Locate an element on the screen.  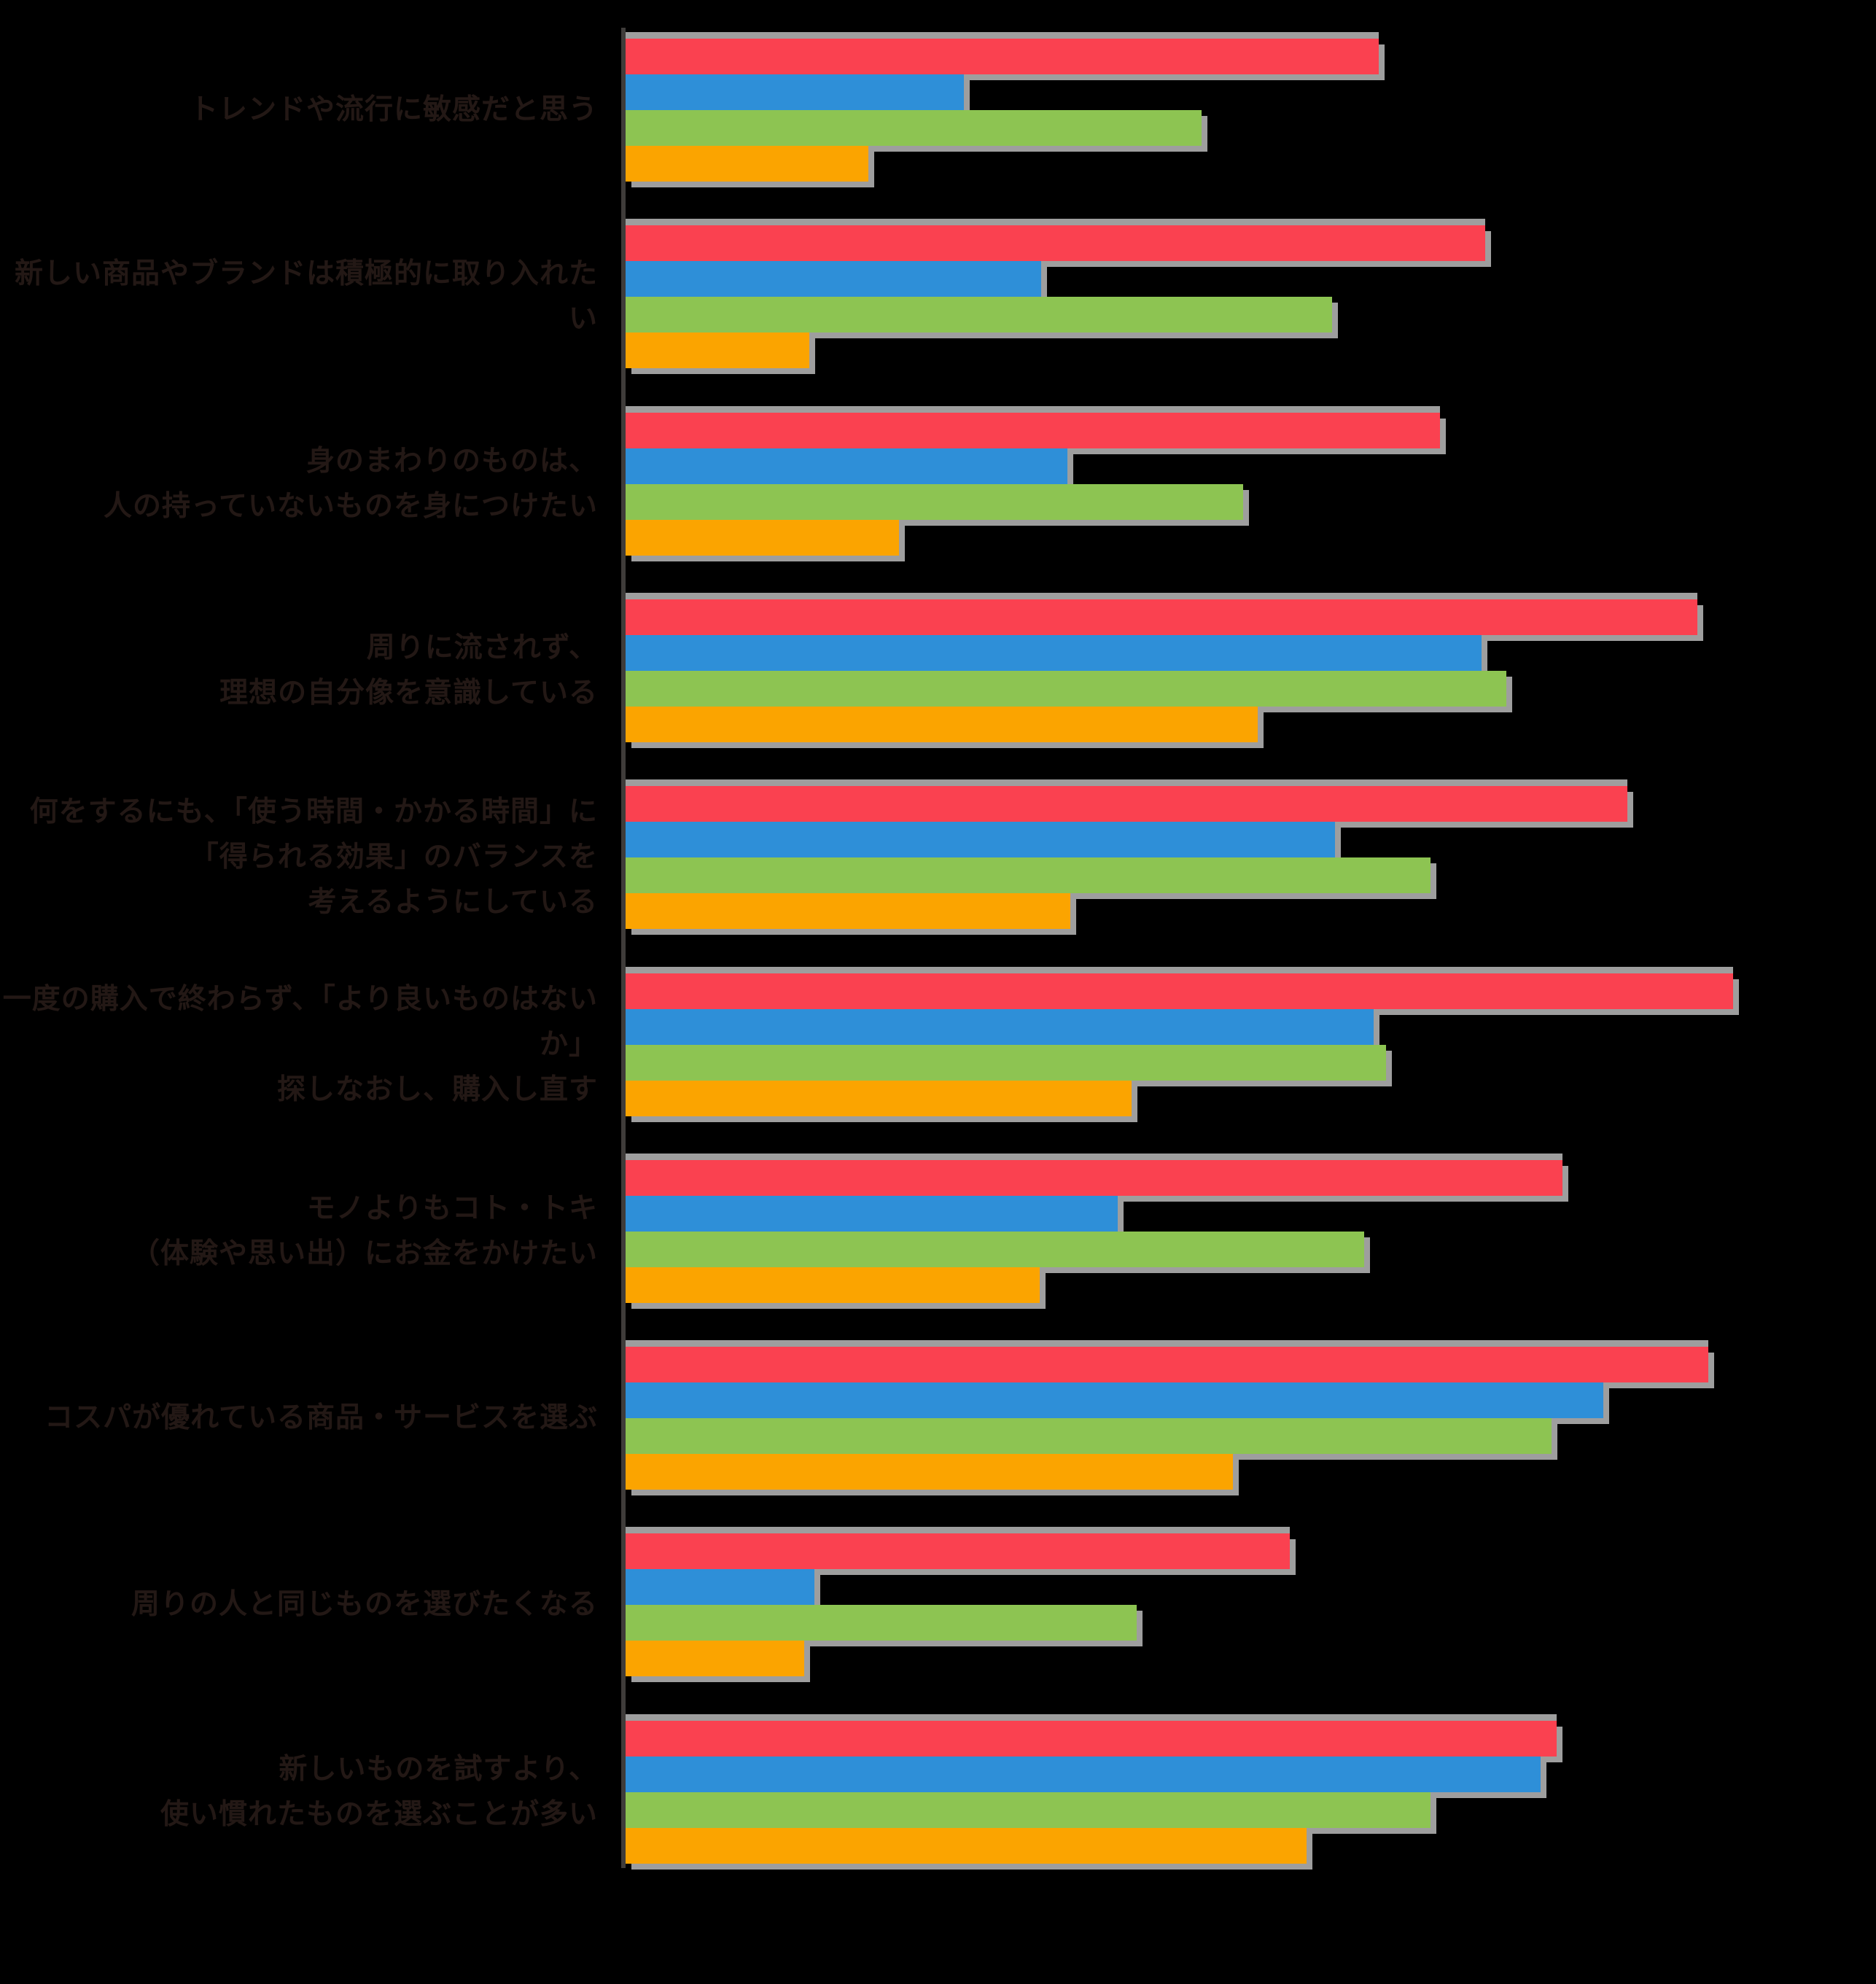
category-label: 身のまわりのものは、 人の持っていないものを身につけたい is located at coordinates (350, 484).